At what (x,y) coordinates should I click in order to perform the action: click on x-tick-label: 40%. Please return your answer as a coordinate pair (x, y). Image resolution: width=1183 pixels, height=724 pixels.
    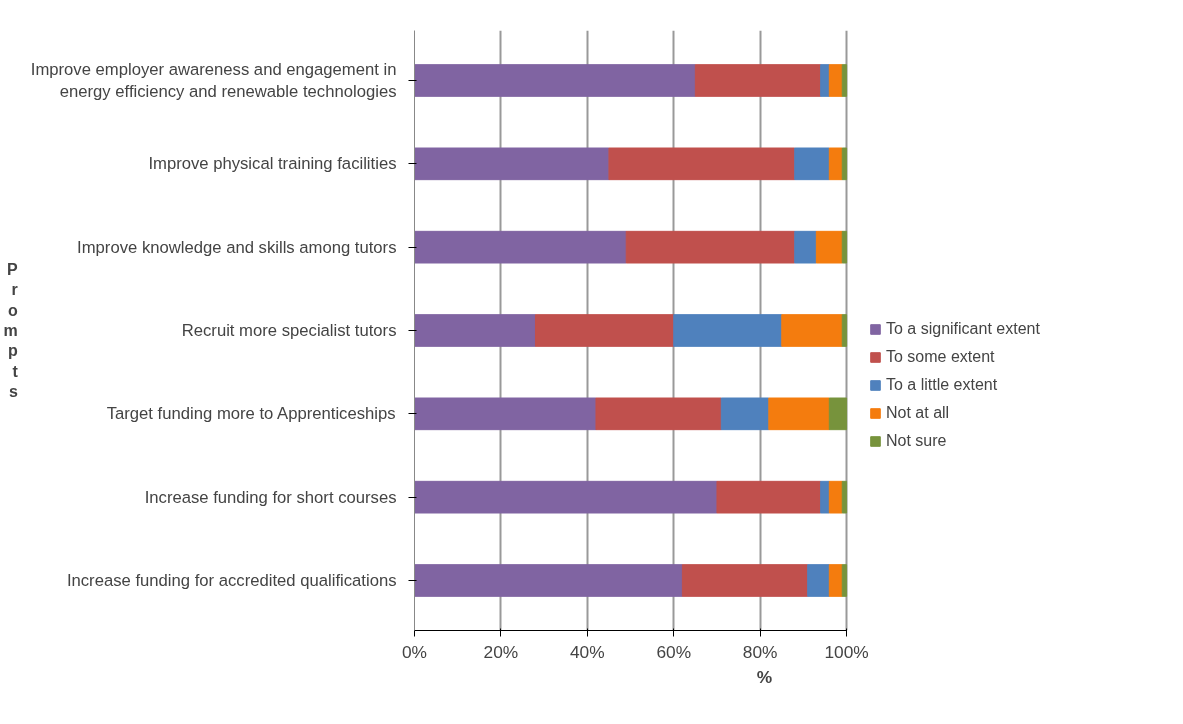
    Looking at the image, I should click on (587, 651).